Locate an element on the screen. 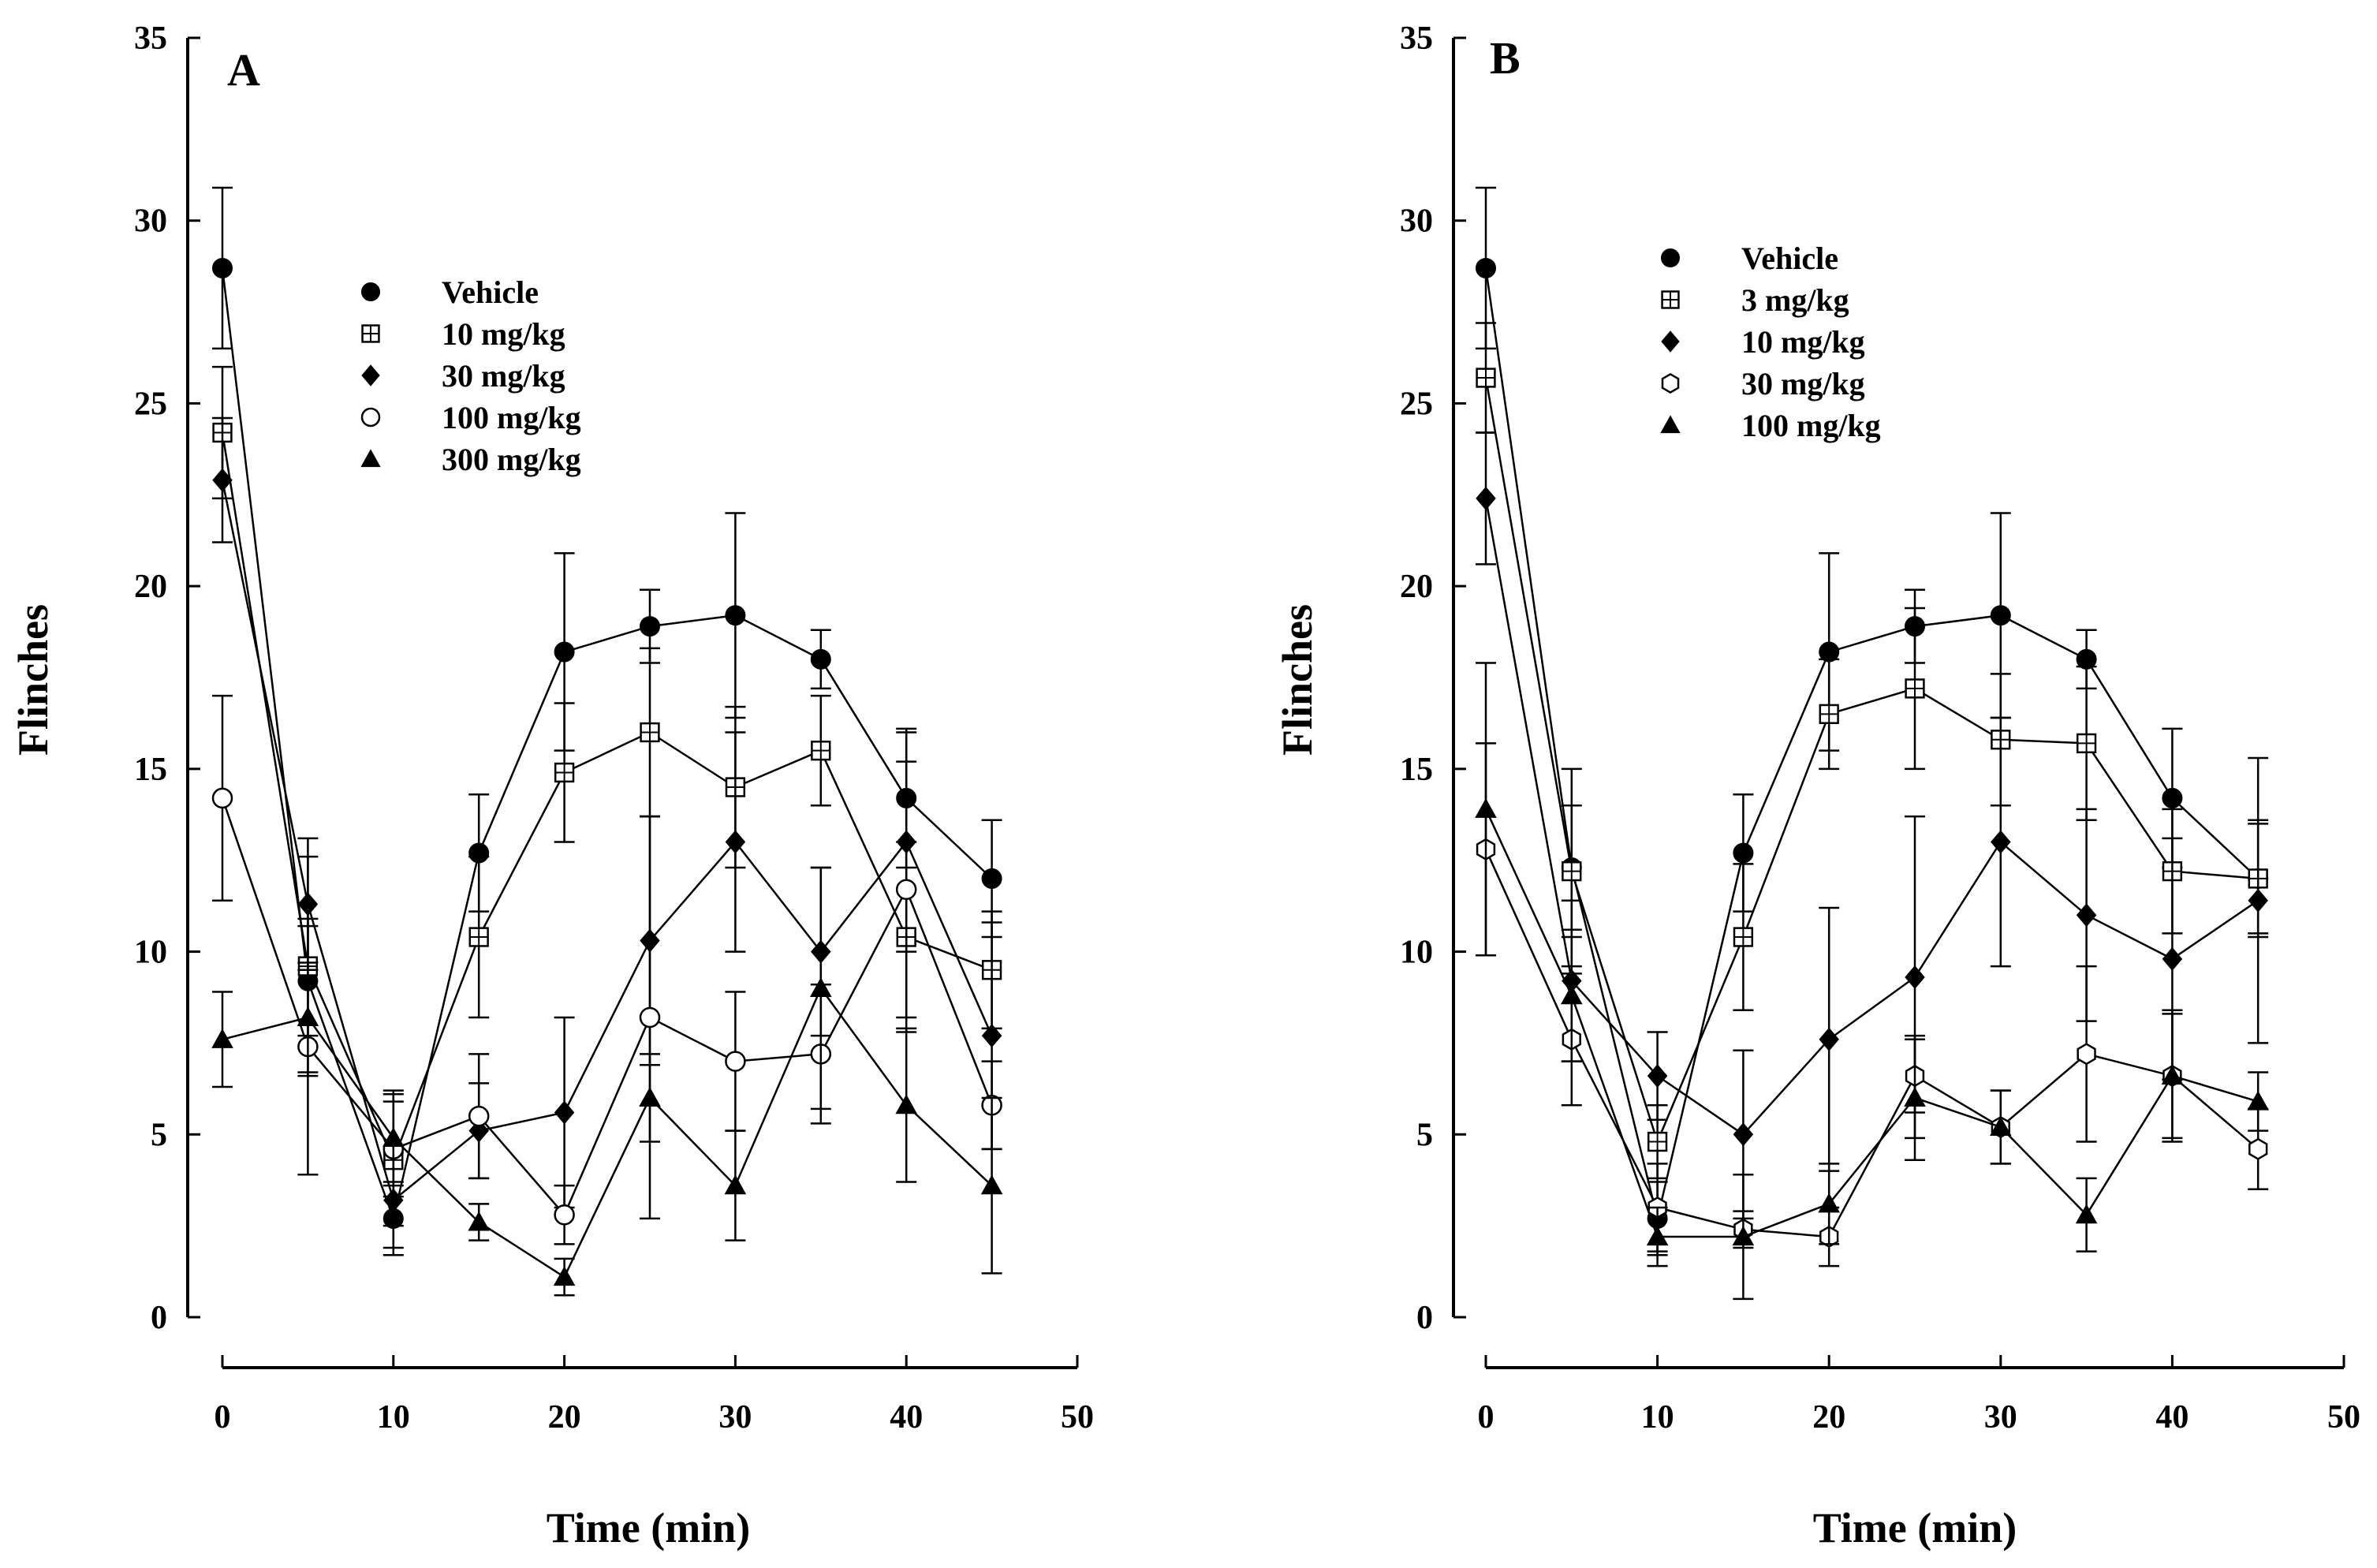 This screenshot has width=2377, height=1568. y-tick-label: 10 is located at coordinates (1416, 953).